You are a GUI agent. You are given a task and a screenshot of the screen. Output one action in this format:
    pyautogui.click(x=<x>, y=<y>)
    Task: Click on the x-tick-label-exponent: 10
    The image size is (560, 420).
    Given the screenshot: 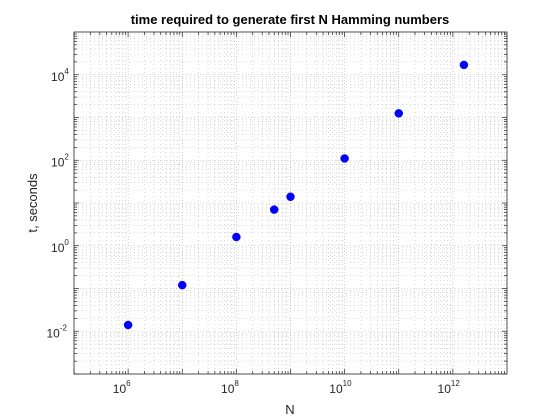 What is the action you would take?
    pyautogui.click(x=347, y=383)
    